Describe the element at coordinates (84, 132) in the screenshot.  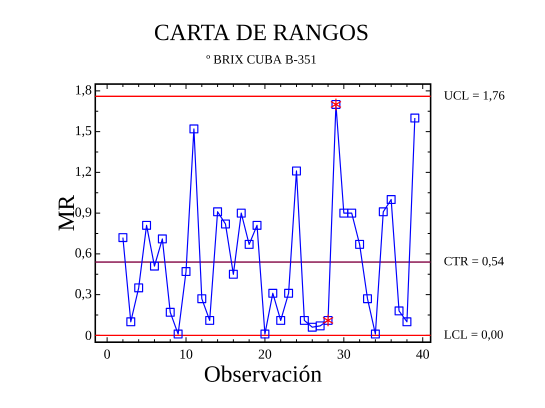
I see `y-tick-label: 1,5` at that location.